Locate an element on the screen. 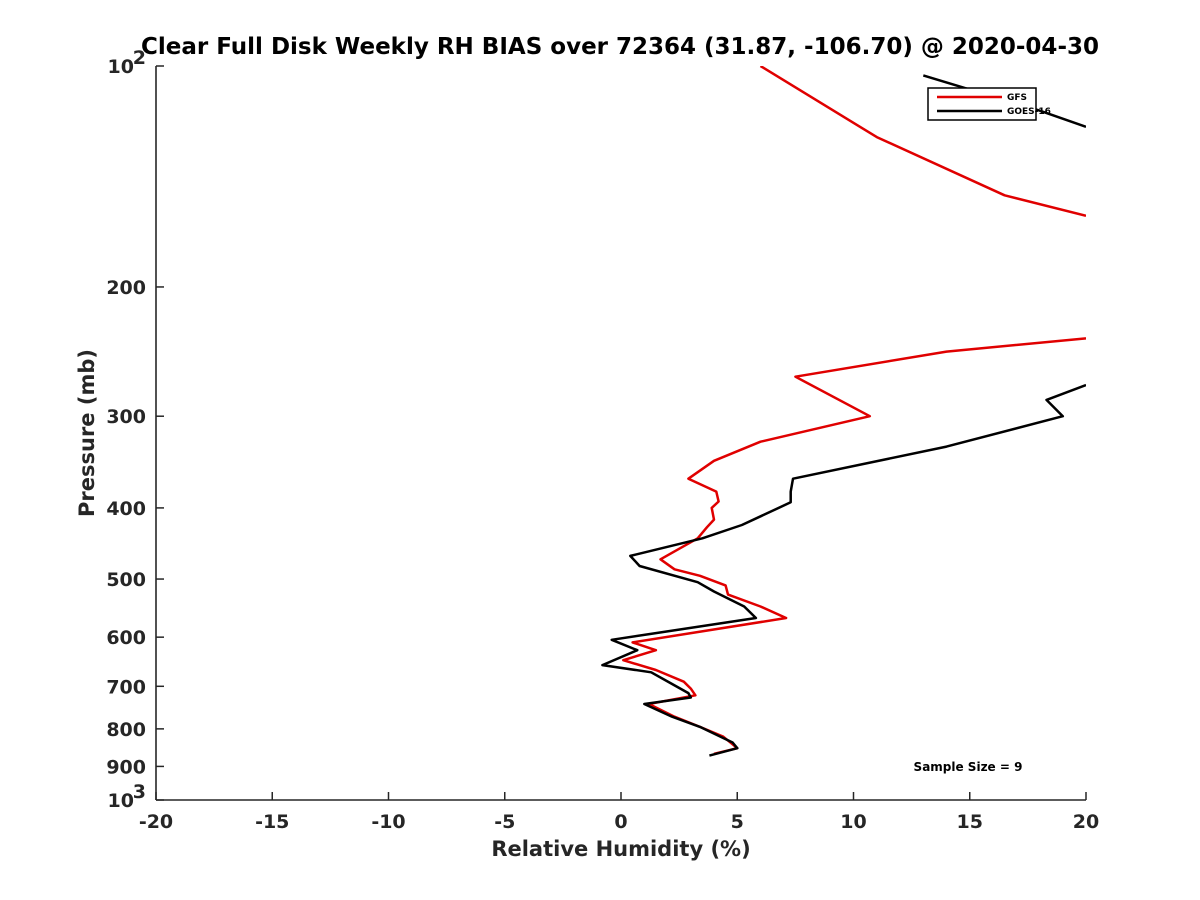 This screenshot has width=1200, height=900. x-axis-label: Relative Humidity (%) is located at coordinates (620, 849).